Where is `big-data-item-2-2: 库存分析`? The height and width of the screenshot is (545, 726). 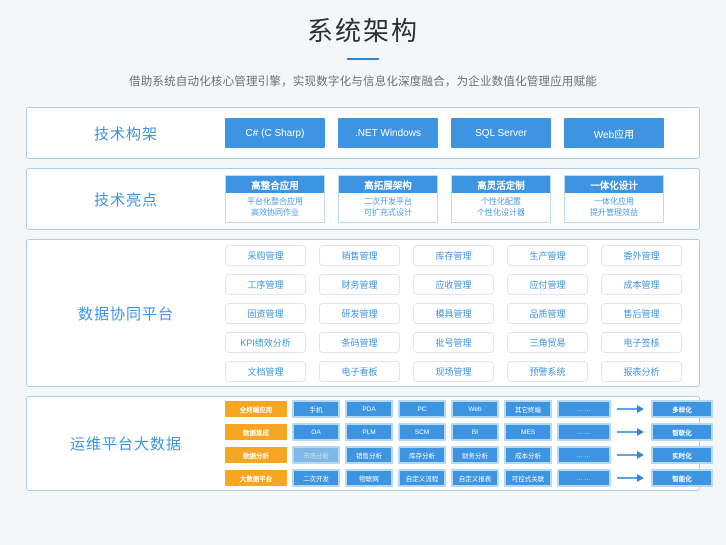 big-data-item-2-2: 库存分析 is located at coordinates (422, 455).